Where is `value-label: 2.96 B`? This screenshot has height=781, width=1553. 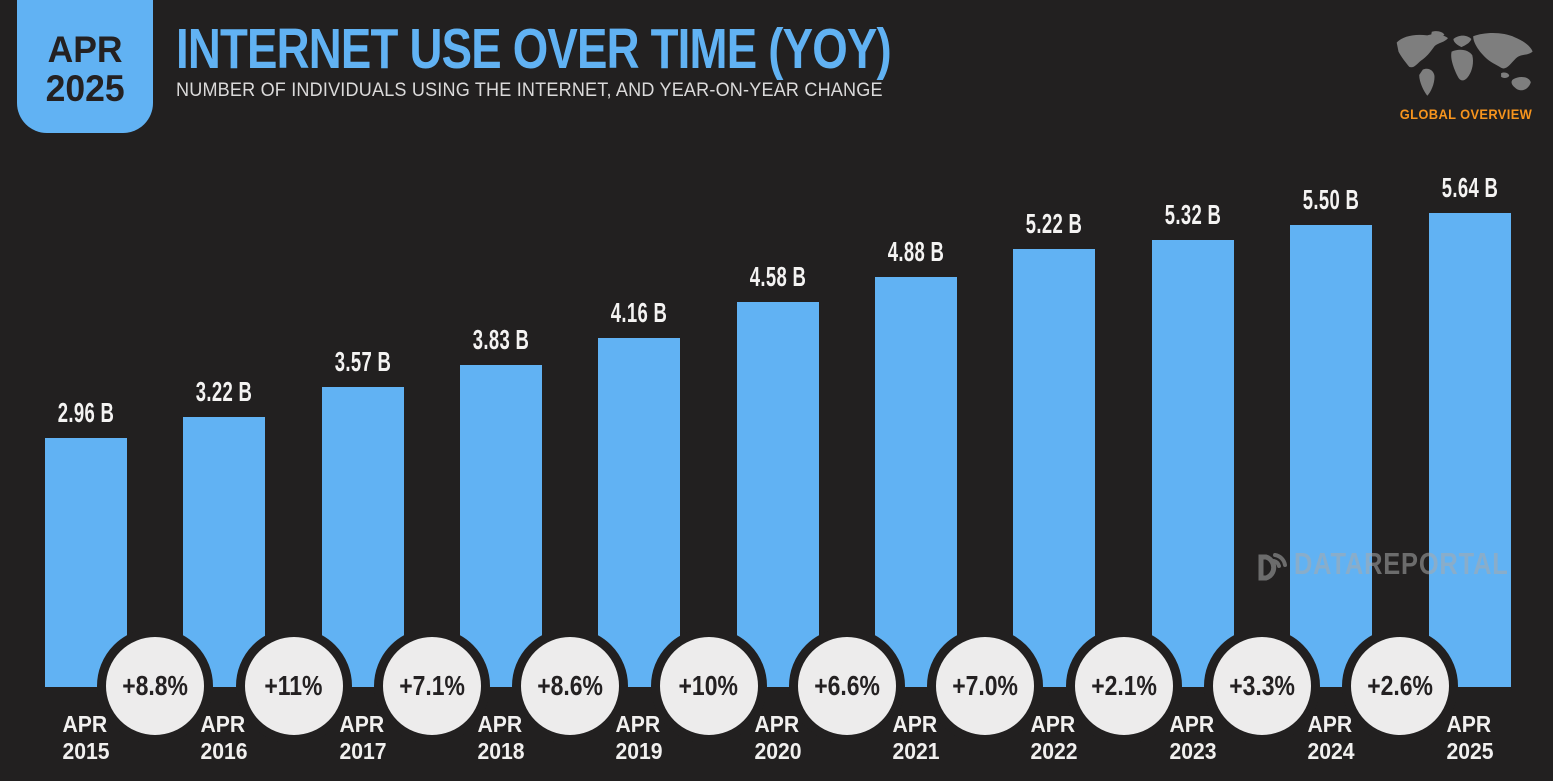 value-label: 2.96 B is located at coordinates (86, 412).